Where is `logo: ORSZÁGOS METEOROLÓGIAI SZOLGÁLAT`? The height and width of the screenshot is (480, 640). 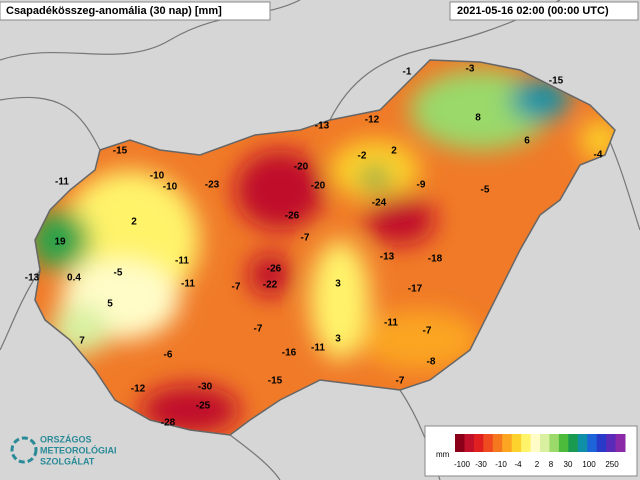 logo: ORSZÁGOS METEOROLÓGIAI SZOLGÁLAT is located at coordinates (63, 450).